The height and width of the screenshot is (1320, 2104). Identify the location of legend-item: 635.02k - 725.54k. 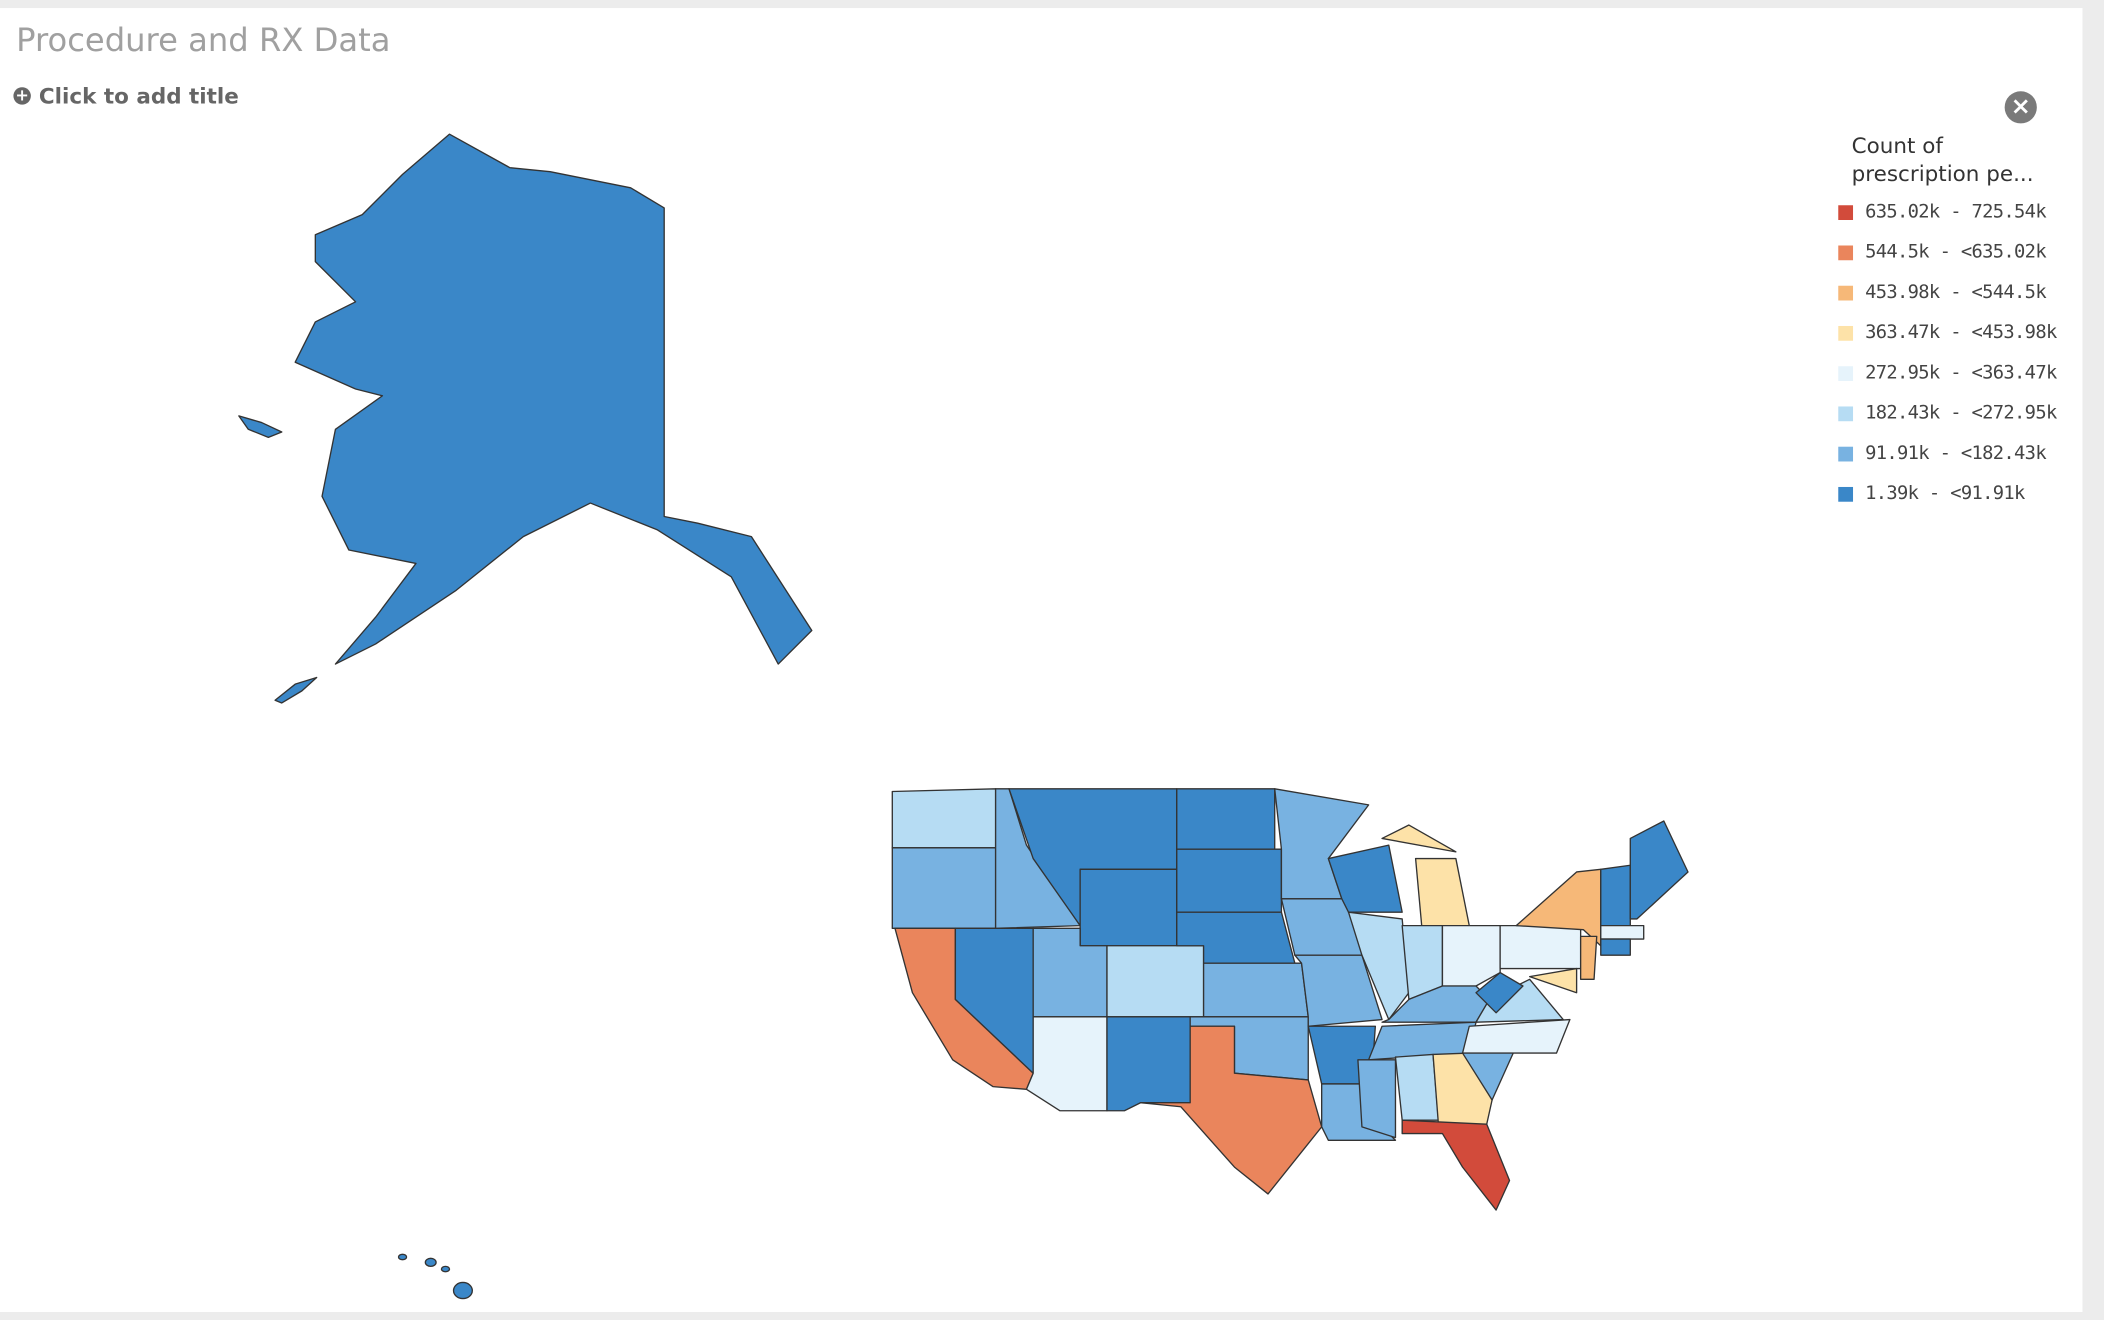
(1942, 212).